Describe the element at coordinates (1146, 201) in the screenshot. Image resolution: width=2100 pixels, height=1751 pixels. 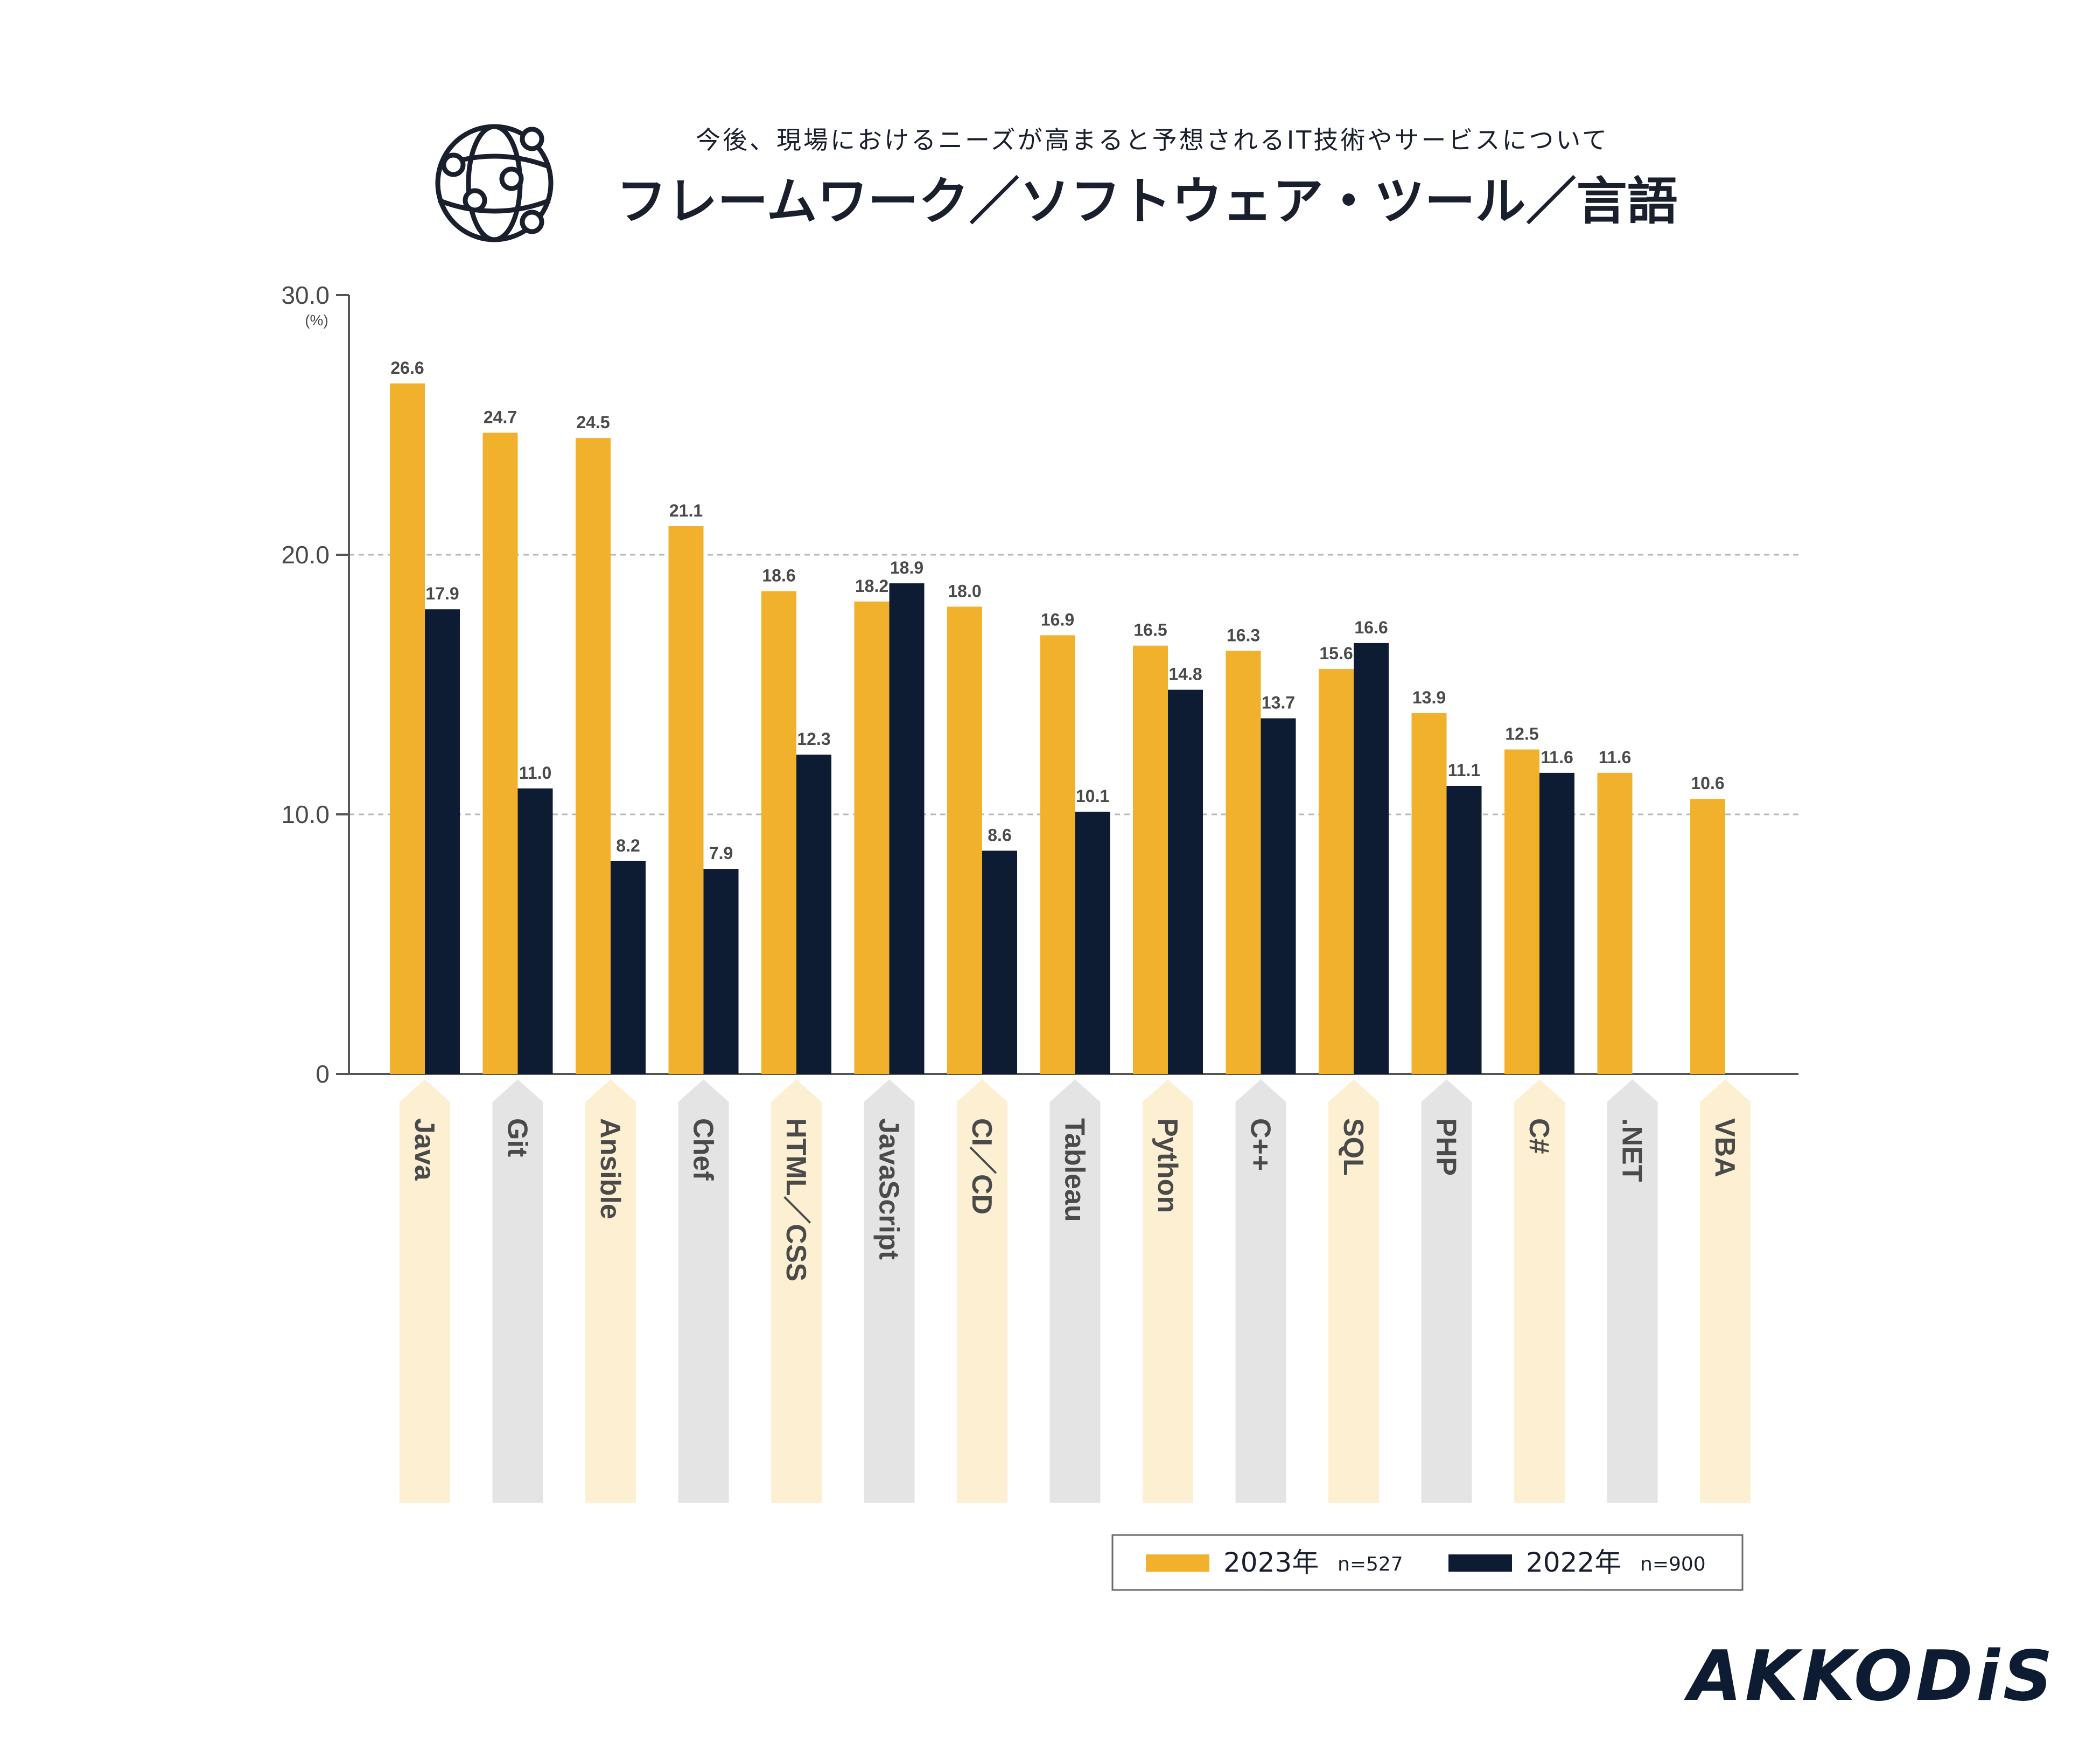
I see `chart-title: フレームワーク／ソフトウェア・ツール／言語` at that location.